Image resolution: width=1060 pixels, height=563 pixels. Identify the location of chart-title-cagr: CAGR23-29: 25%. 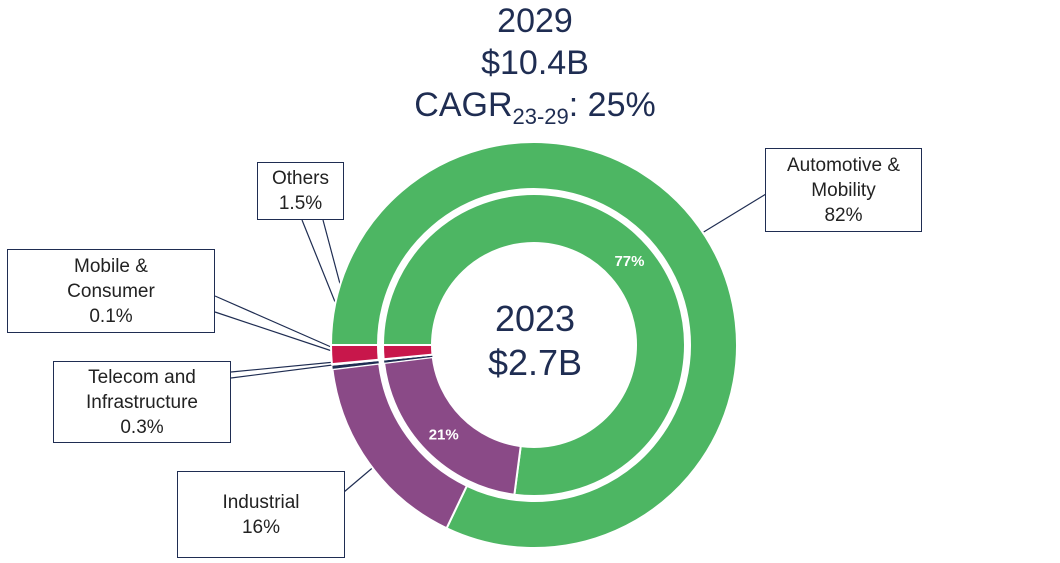
(535, 111).